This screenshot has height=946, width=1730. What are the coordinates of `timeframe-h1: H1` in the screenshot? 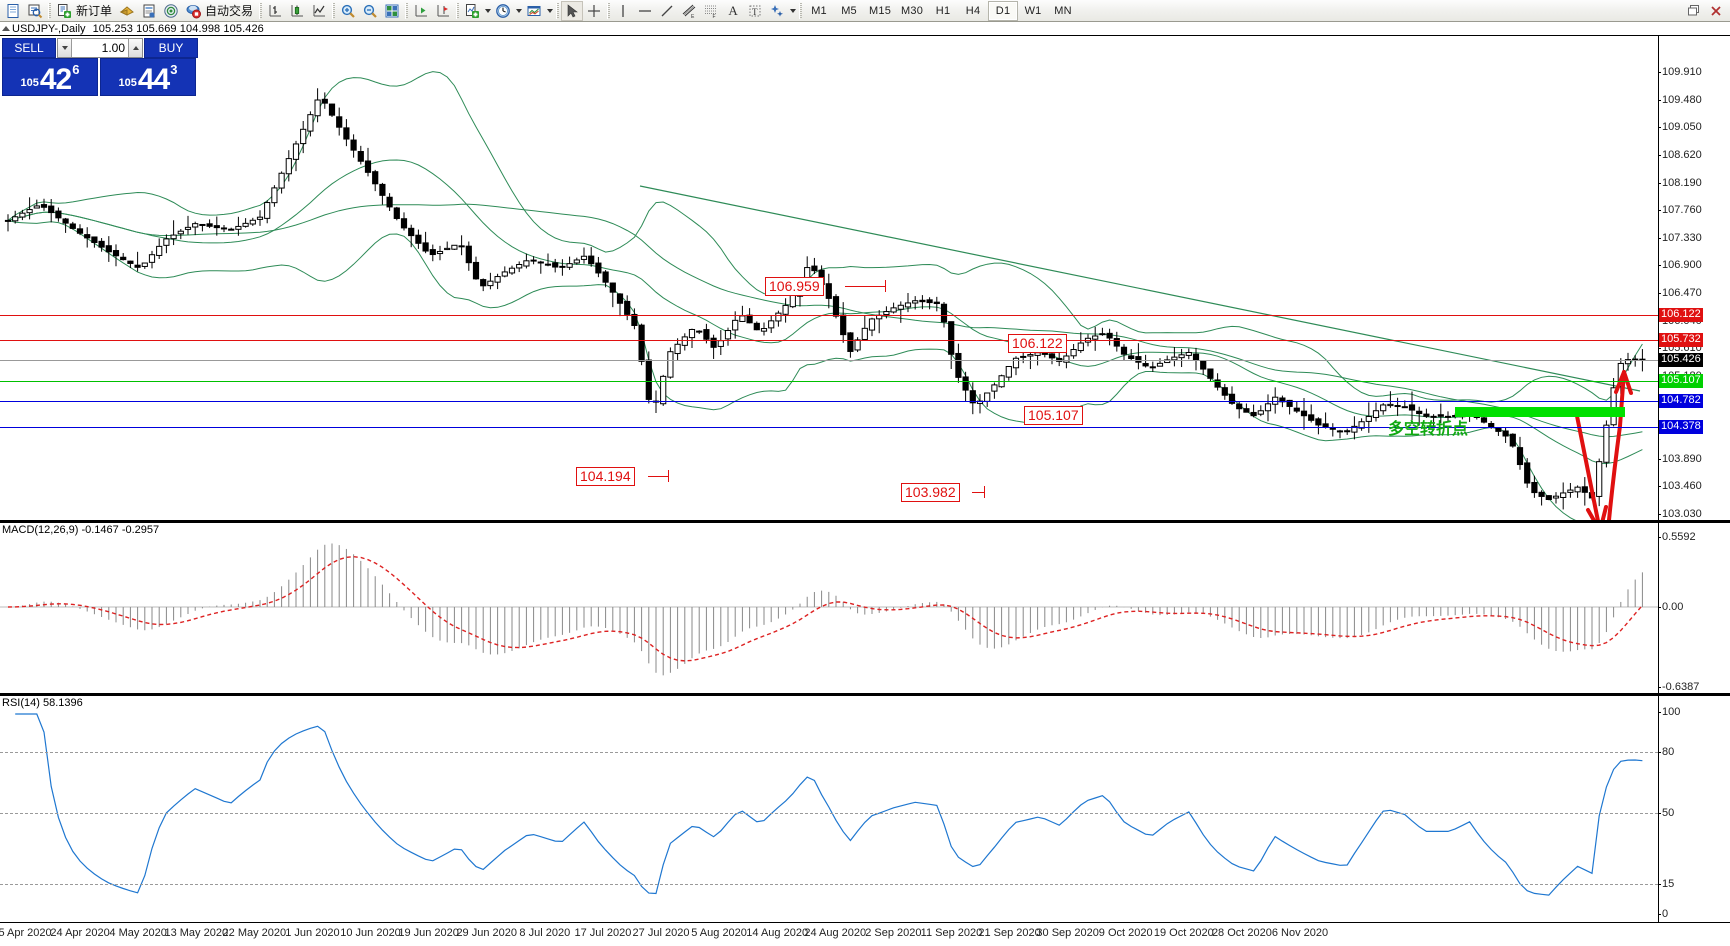 It's located at (943, 10).